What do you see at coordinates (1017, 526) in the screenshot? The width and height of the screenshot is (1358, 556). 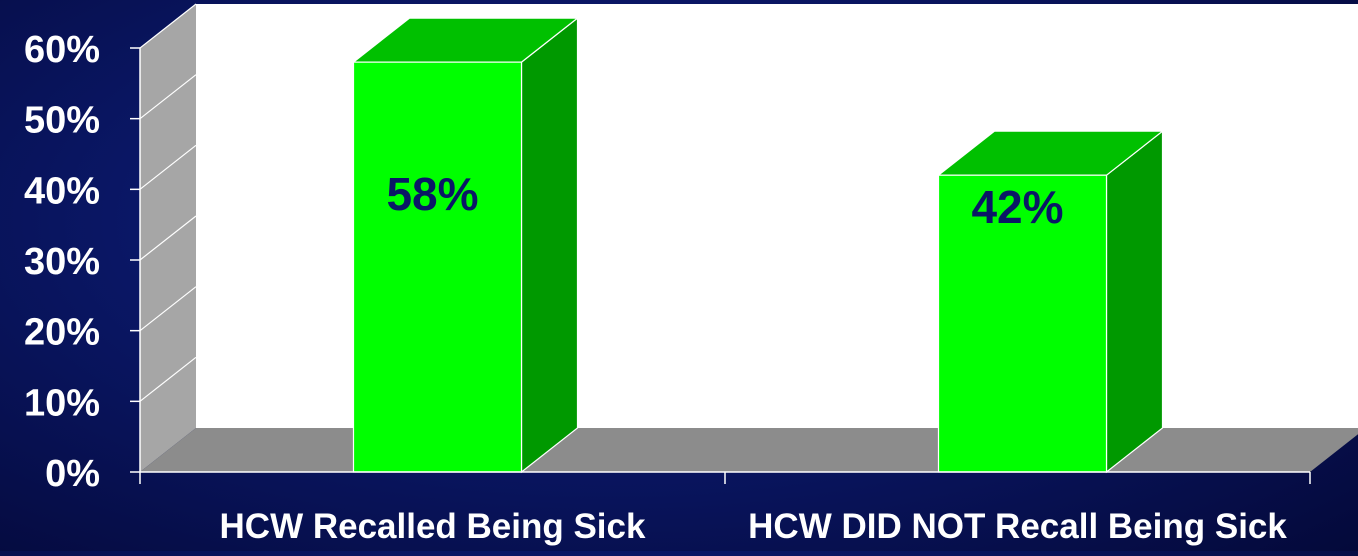 I see `category-label: HCW DID NOT Recall Being Sick` at bounding box center [1017, 526].